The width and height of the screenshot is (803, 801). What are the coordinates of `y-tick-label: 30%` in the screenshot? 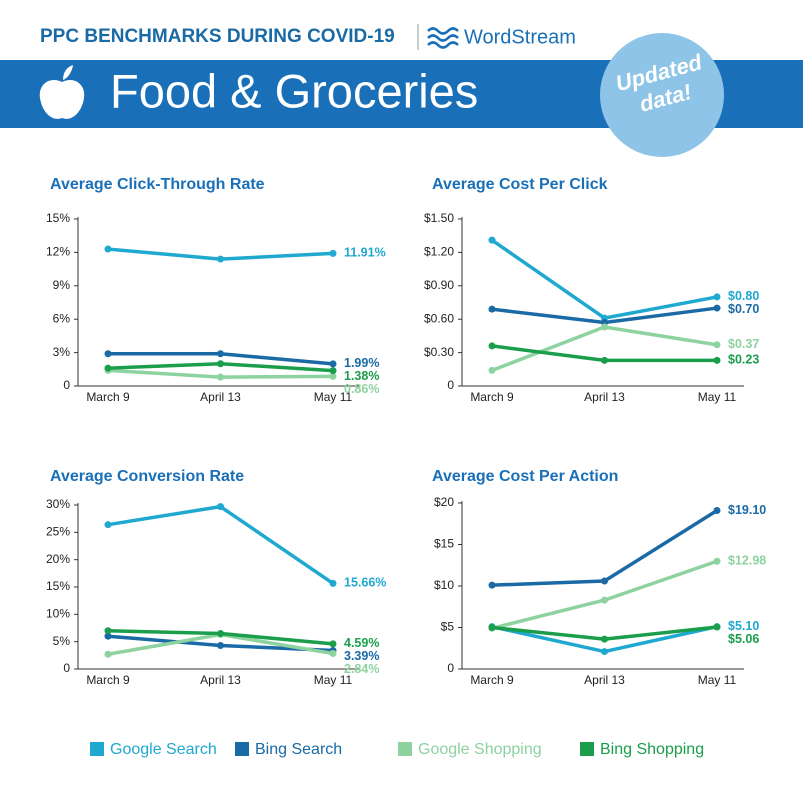 It's located at (58, 504).